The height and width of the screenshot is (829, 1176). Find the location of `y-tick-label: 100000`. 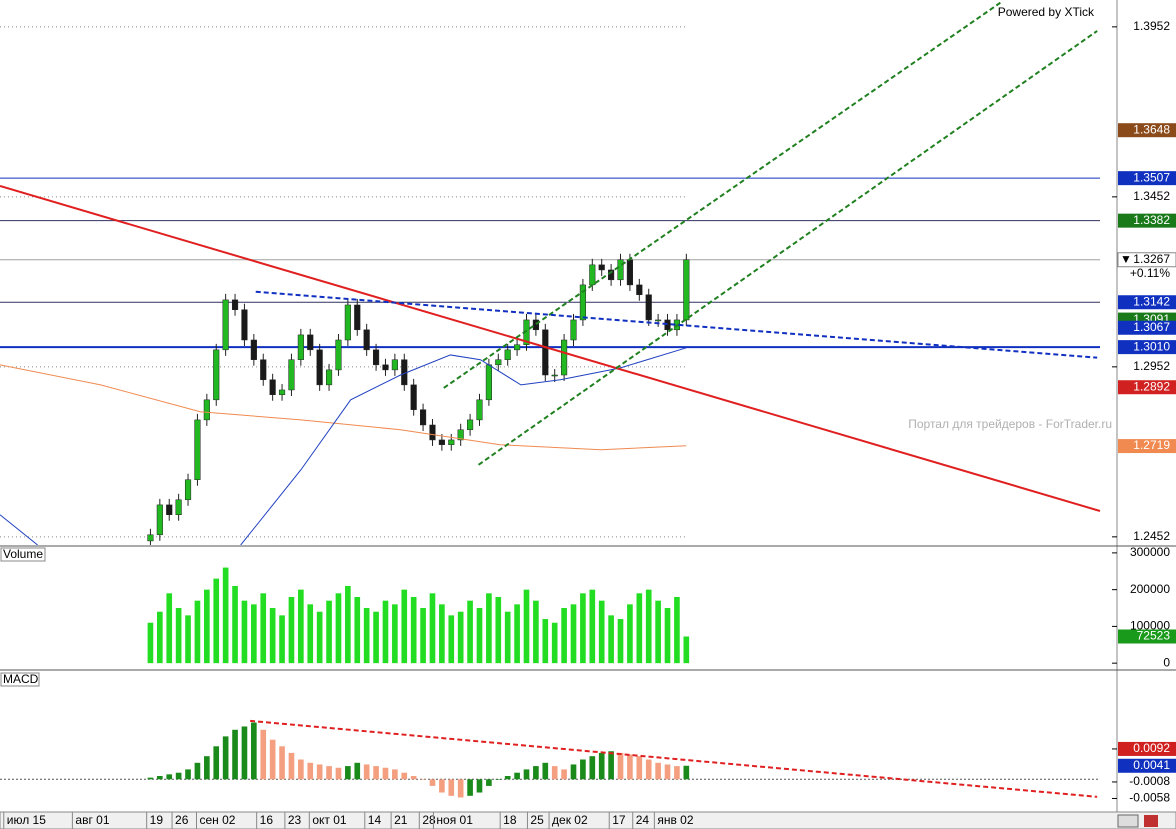

y-tick-label: 100000 is located at coordinates (1150, 626).